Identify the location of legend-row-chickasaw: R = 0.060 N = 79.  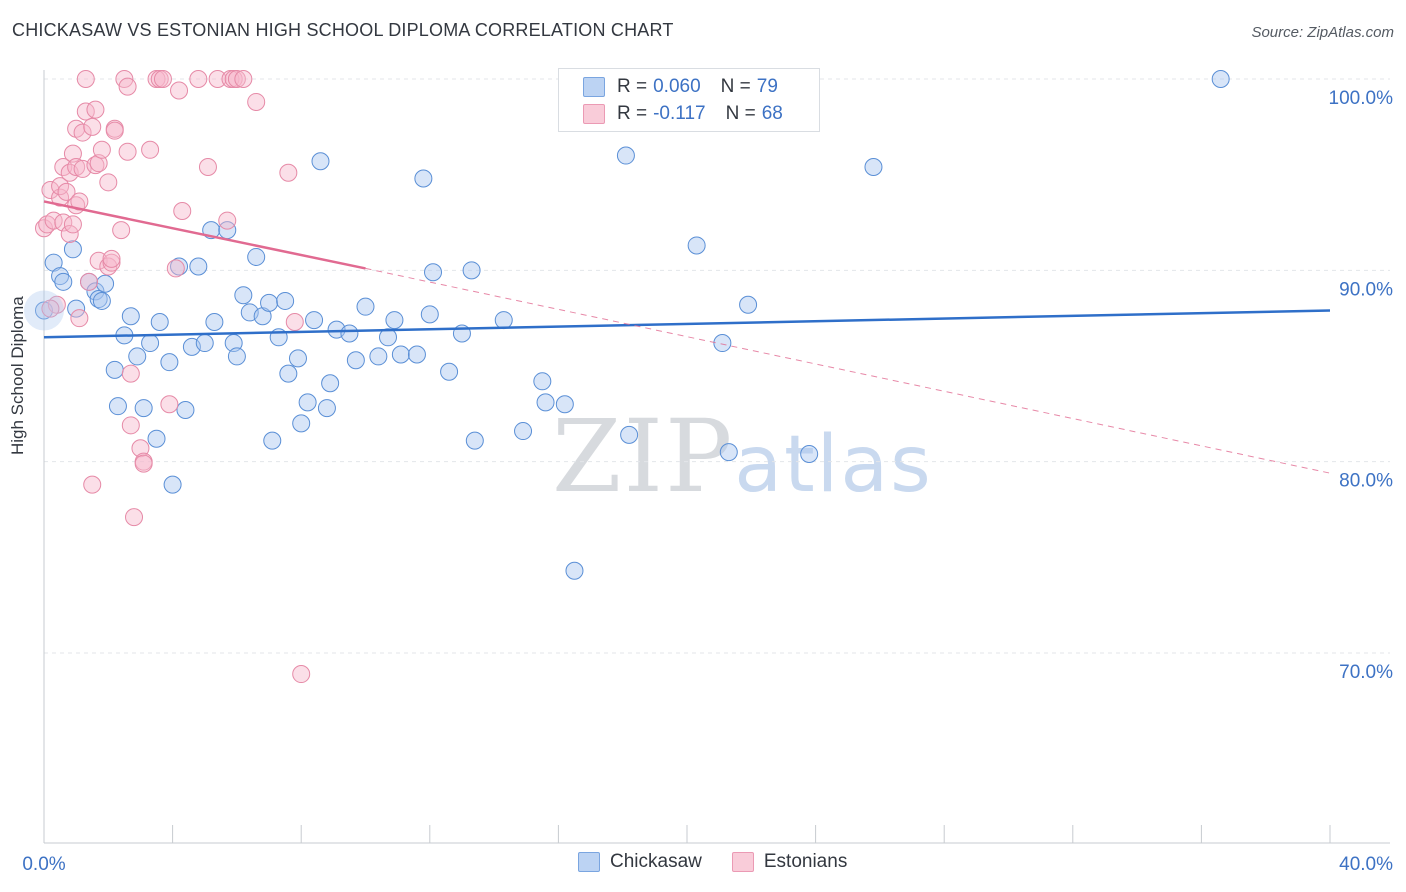
(680, 87).